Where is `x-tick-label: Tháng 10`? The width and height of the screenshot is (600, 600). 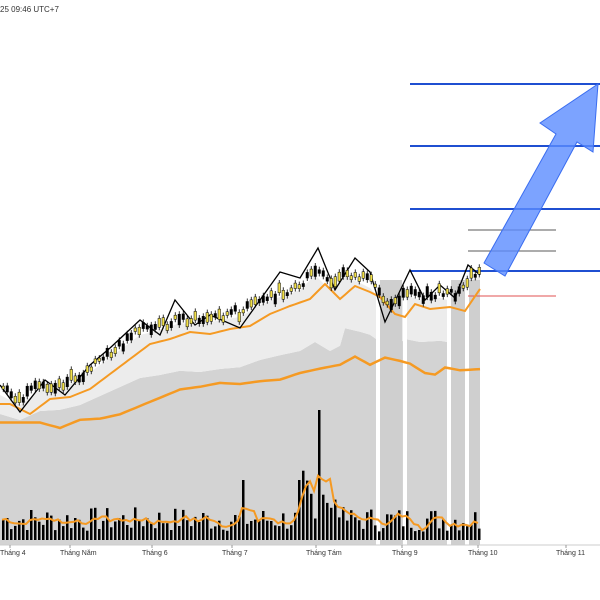
x-tick-label: Tháng 10 is located at coordinates (483, 553).